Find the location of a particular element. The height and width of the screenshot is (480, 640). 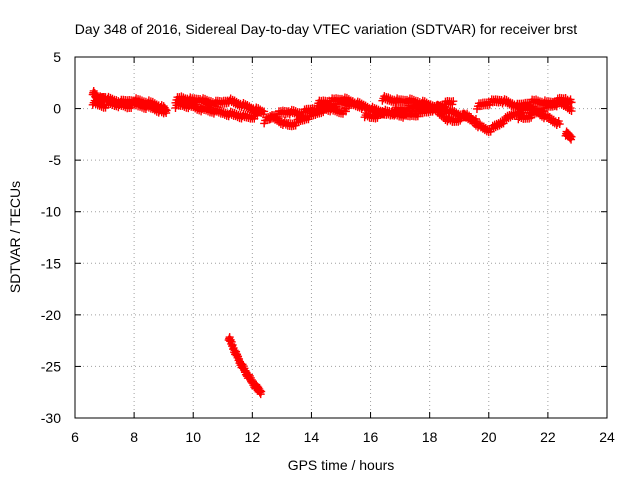

y-tick-label: -5 is located at coordinates (55, 160).